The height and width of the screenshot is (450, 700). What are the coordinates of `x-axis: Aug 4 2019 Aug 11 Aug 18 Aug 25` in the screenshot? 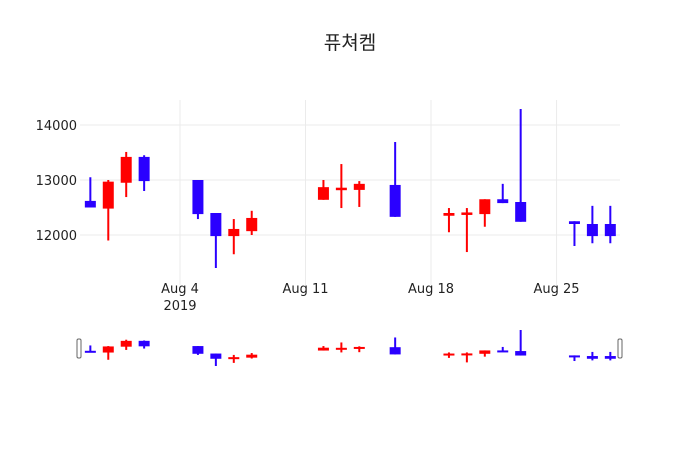 It's located at (370, 298).